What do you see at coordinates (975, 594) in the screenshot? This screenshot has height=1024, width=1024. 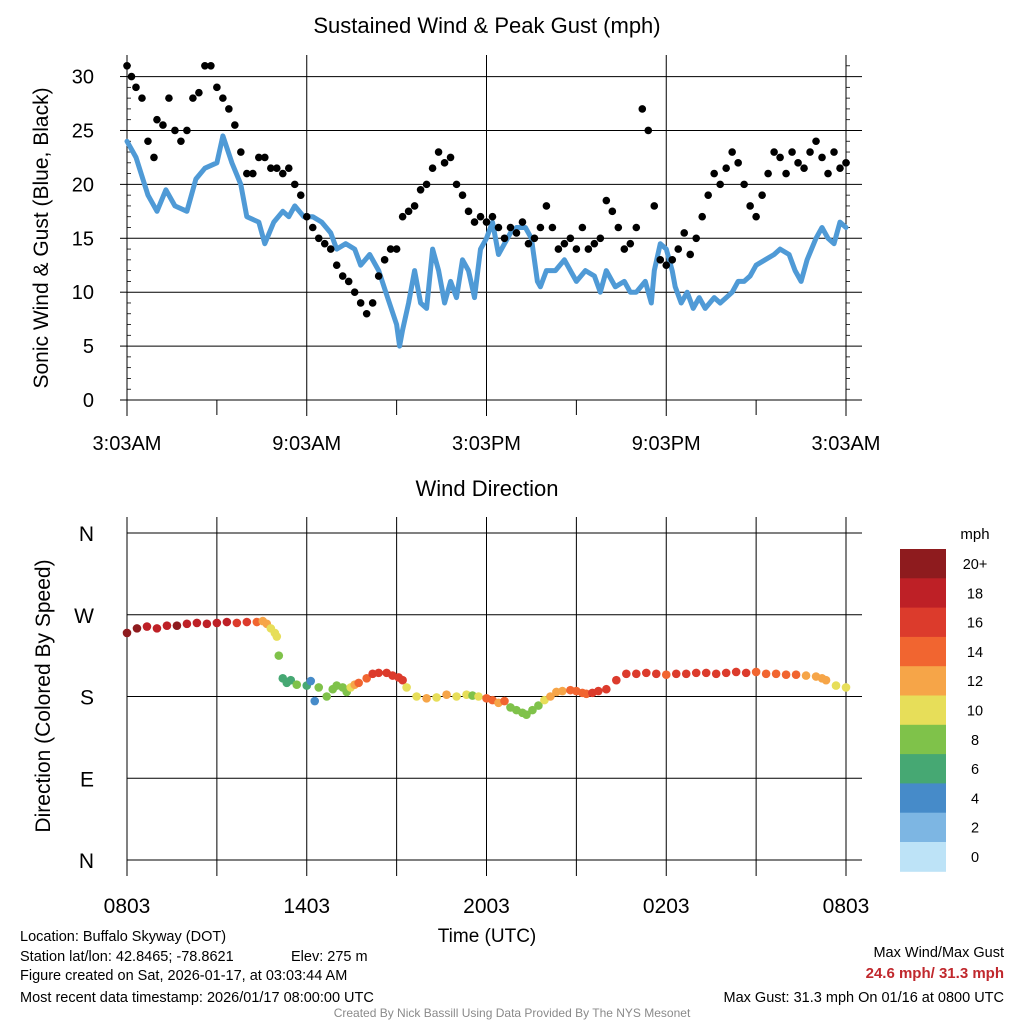 I see `colorbar-label: 18` at bounding box center [975, 594].